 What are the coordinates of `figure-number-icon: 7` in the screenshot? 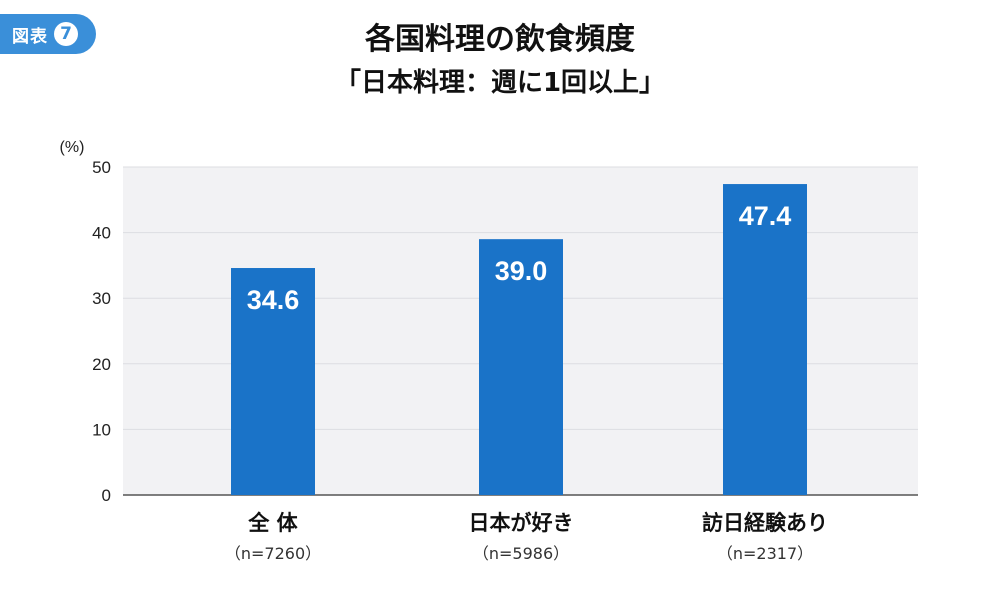 It's located at (66, 34).